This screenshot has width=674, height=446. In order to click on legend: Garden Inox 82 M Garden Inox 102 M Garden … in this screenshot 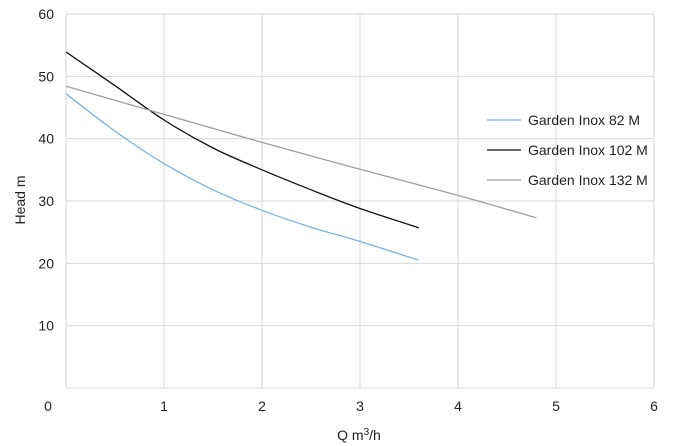, I will do `click(567, 150)`.